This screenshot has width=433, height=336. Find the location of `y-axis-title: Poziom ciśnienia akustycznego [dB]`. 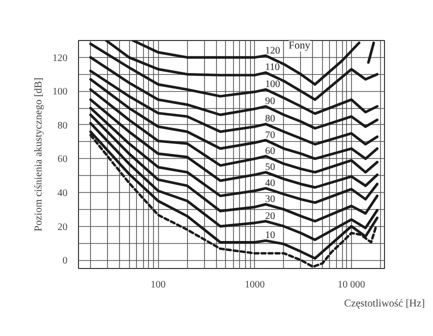

y-axis-title: Poziom ciśnienia akustycznego [dB] is located at coordinates (39, 155).